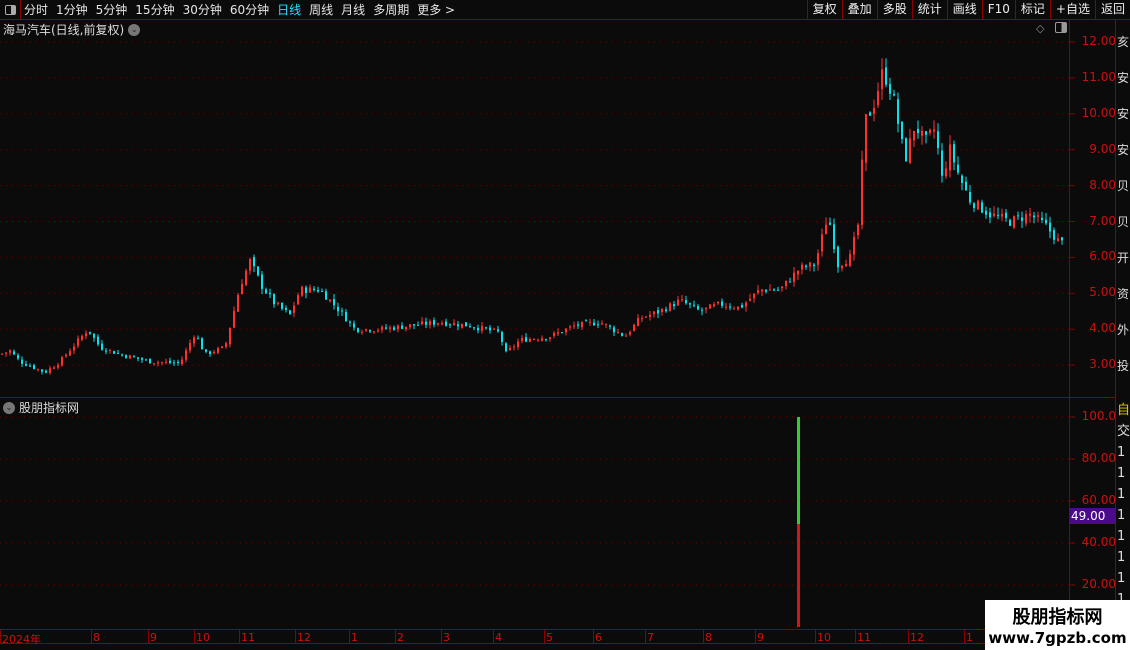 The image size is (1130, 650). What do you see at coordinates (72, 29) in the screenshot?
I see `main-chart-title: 海马汽车(日线,前复权) ⌄` at bounding box center [72, 29].